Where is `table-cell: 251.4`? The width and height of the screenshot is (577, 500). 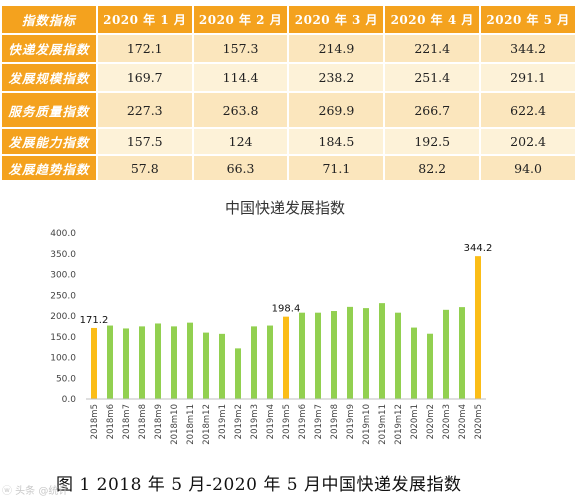
table-cell: 251.4 is located at coordinates (432, 77).